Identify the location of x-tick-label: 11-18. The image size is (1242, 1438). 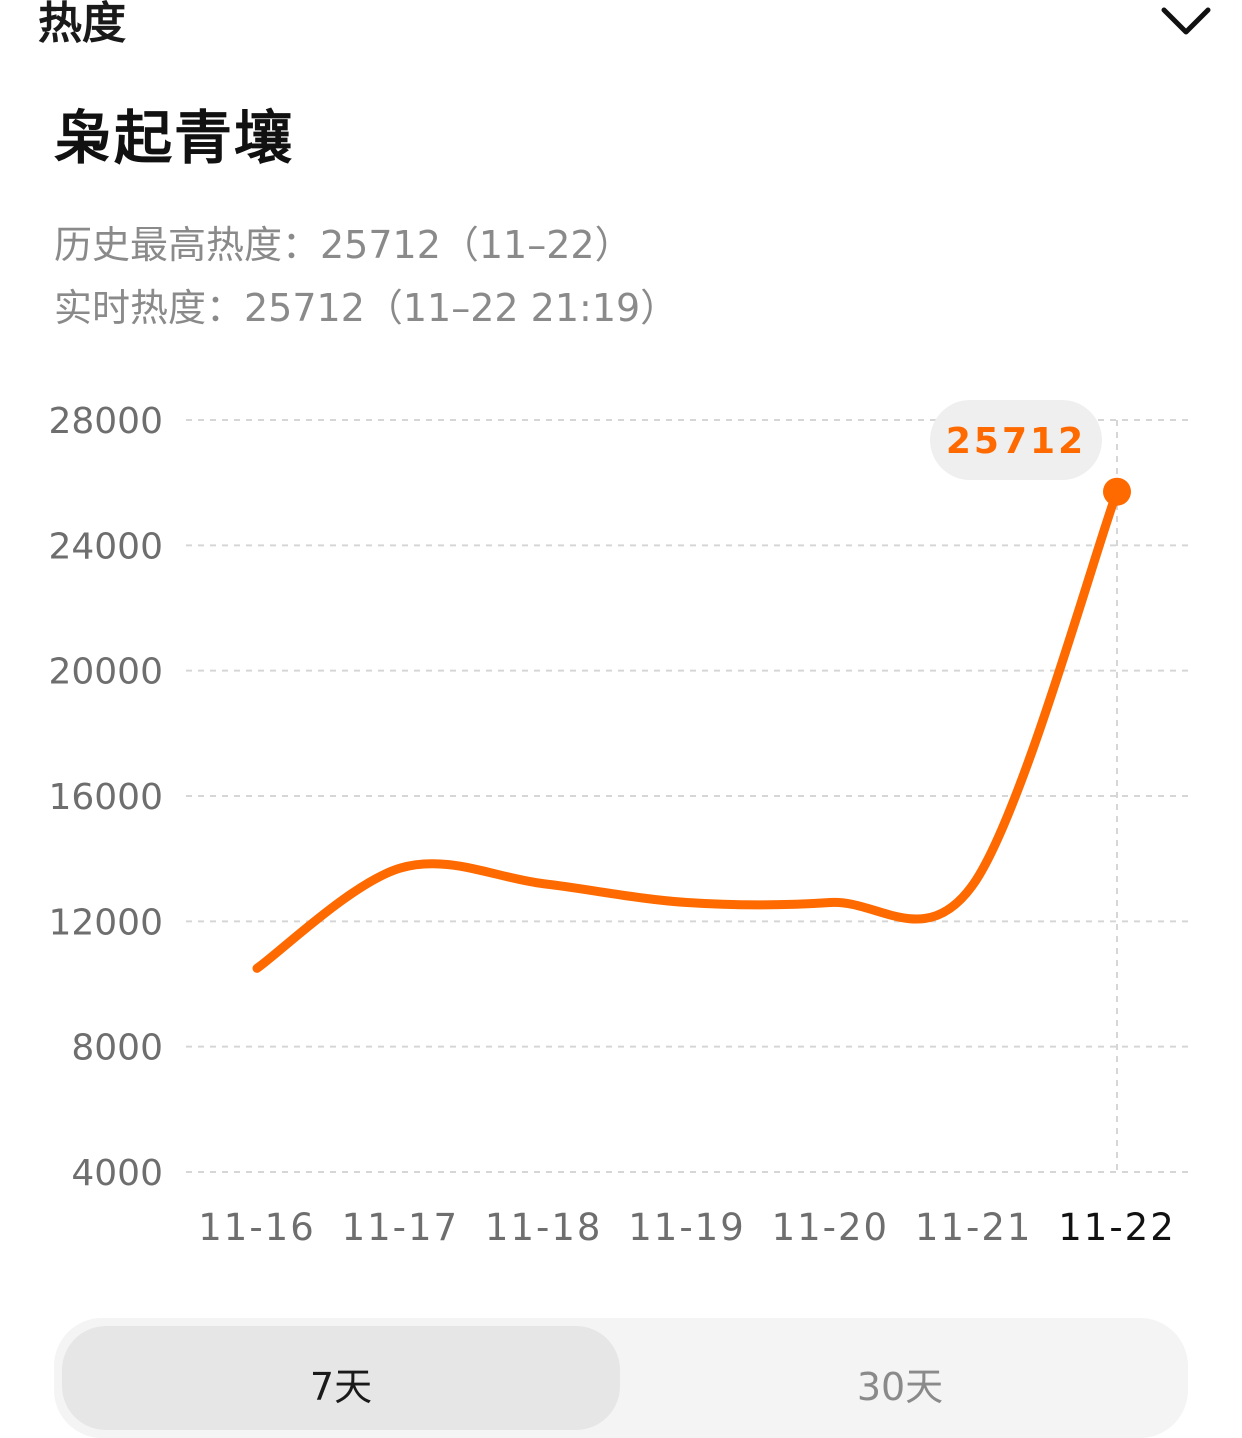
(544, 1227).